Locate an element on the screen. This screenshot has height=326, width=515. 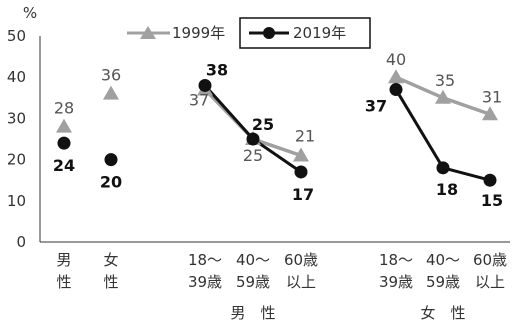
group-labels: 男 性女 性 is located at coordinates (347, 313).